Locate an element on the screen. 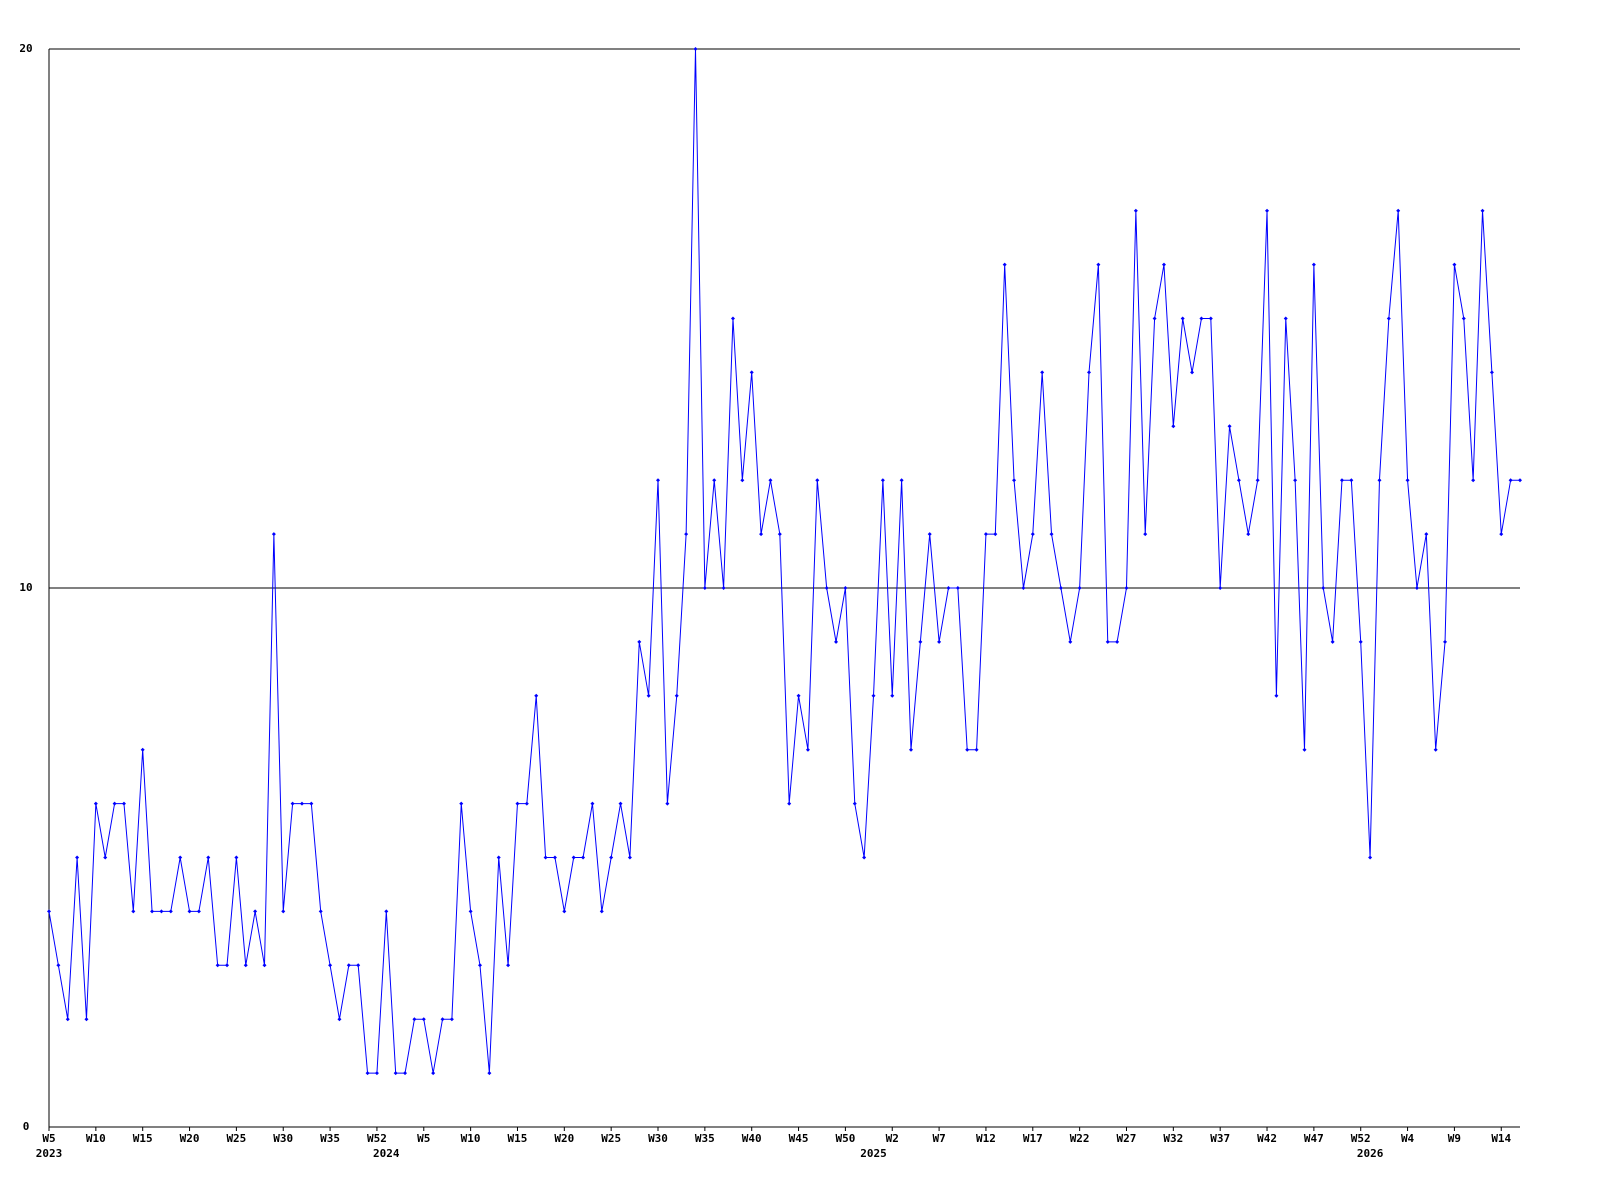  x-tick-label: W52 is located at coordinates (1361, 1138).